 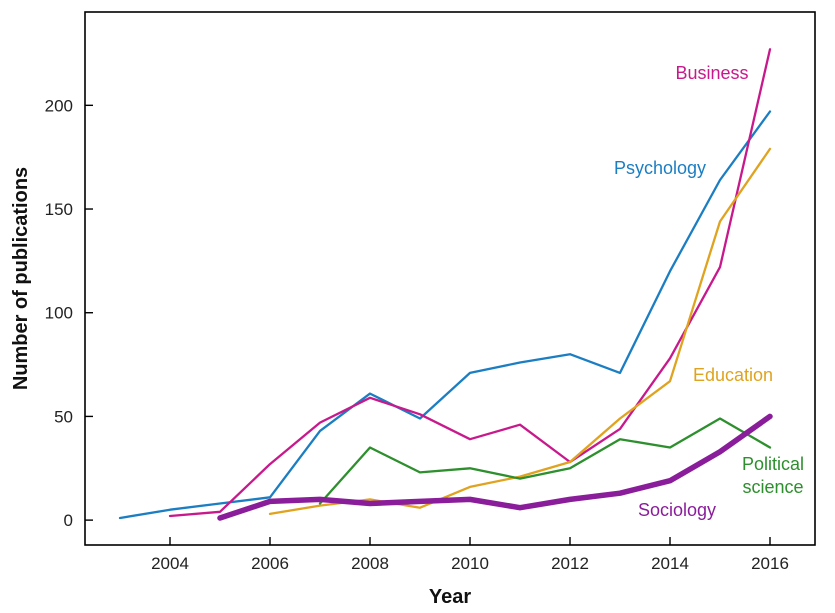 What do you see at coordinates (68, 520) in the screenshot?
I see `y-tick-label: 0` at bounding box center [68, 520].